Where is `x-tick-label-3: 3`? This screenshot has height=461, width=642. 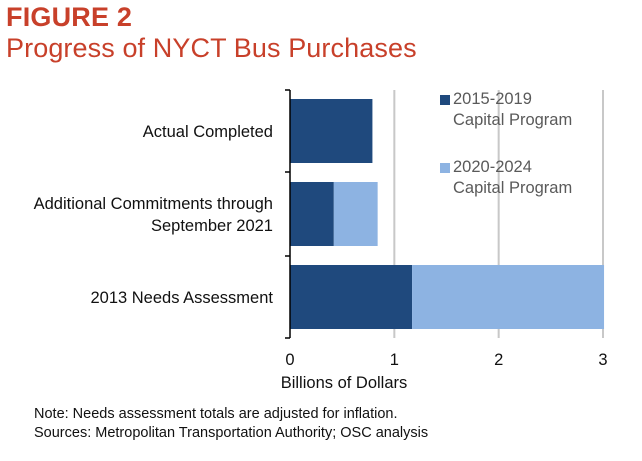
x-tick-label-3: 3 is located at coordinates (602, 360).